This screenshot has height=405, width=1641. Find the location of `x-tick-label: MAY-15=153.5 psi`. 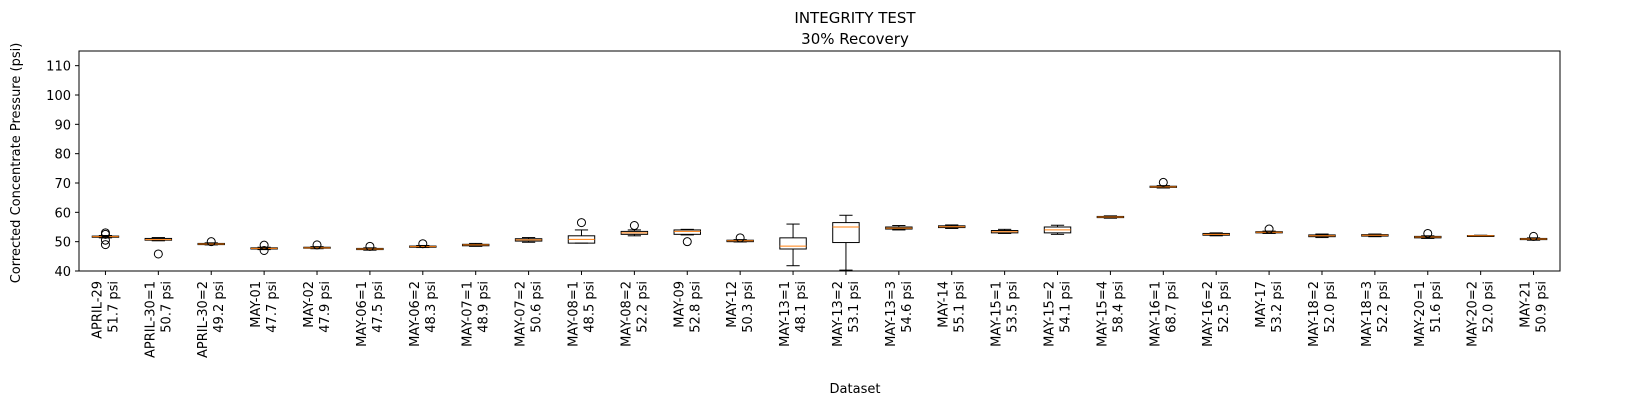

x-tick-label: MAY-15=153.5 psi is located at coordinates (1005, 314).